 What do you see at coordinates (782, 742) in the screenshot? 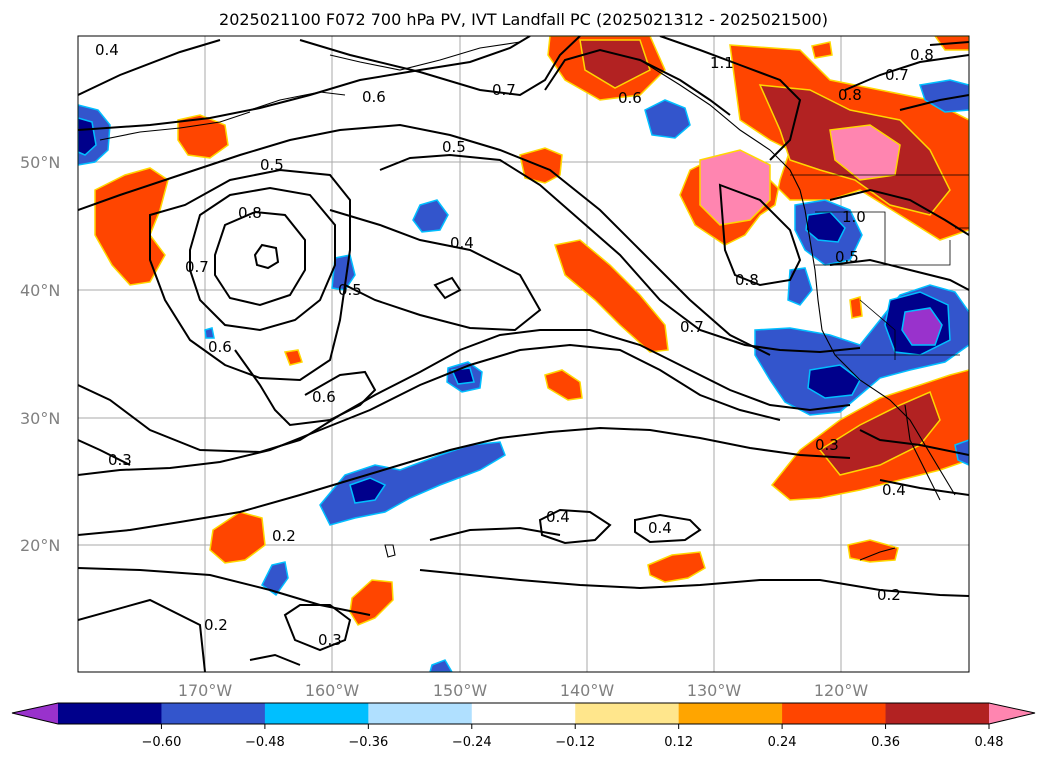
I see `colorbar-tick-label: 0.24` at bounding box center [782, 742].